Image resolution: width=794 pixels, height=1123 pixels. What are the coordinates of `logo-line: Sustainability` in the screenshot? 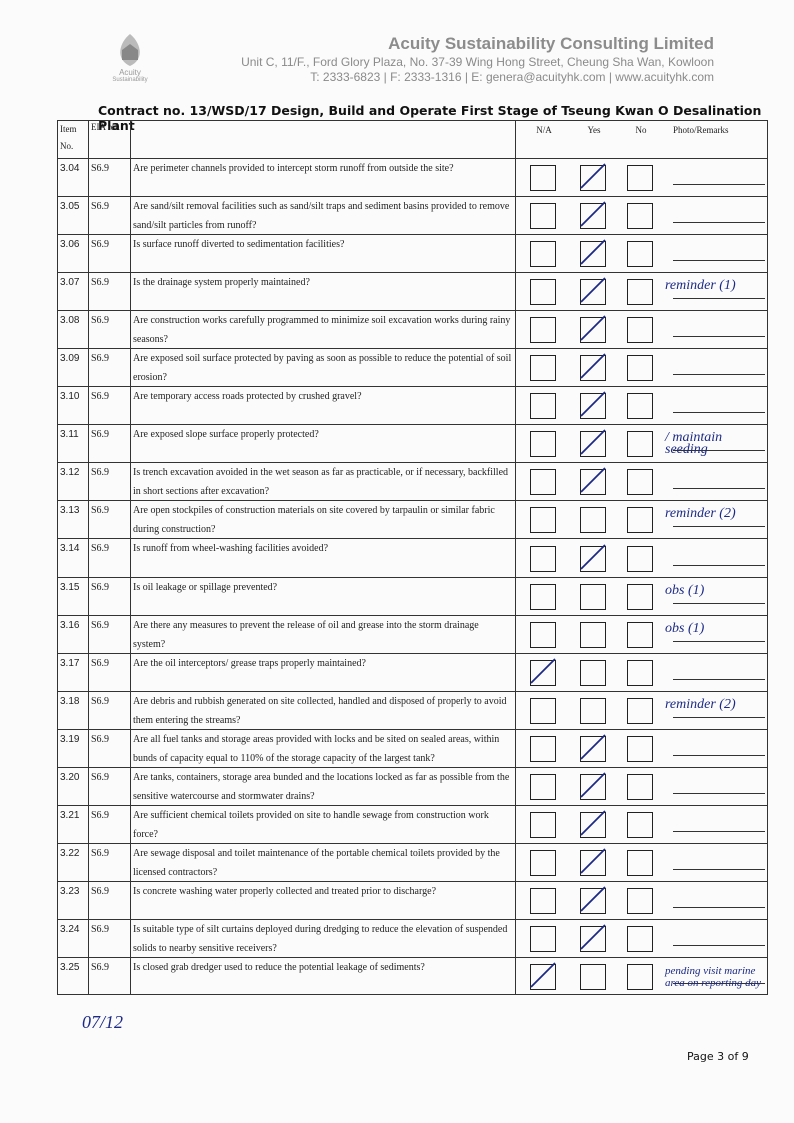 It's located at (130, 80).